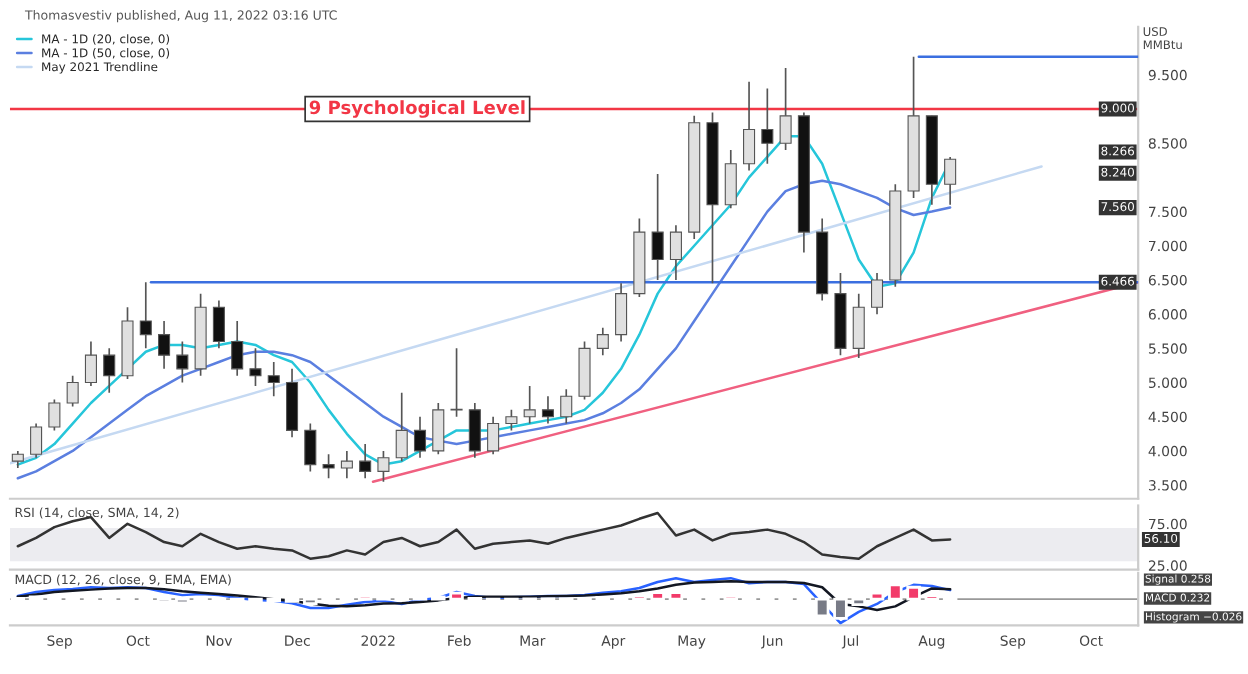  Describe the element at coordinates (417, 109) in the screenshot. I see `ref-line-label: 9 Psychological Level` at that location.